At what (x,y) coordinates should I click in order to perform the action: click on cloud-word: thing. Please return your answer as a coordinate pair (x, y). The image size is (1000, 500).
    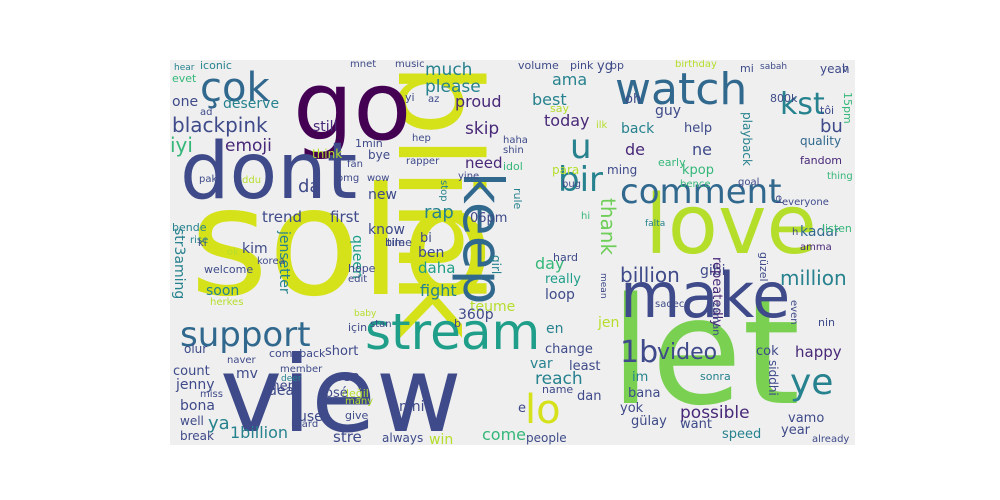
    Looking at the image, I should click on (840, 176).